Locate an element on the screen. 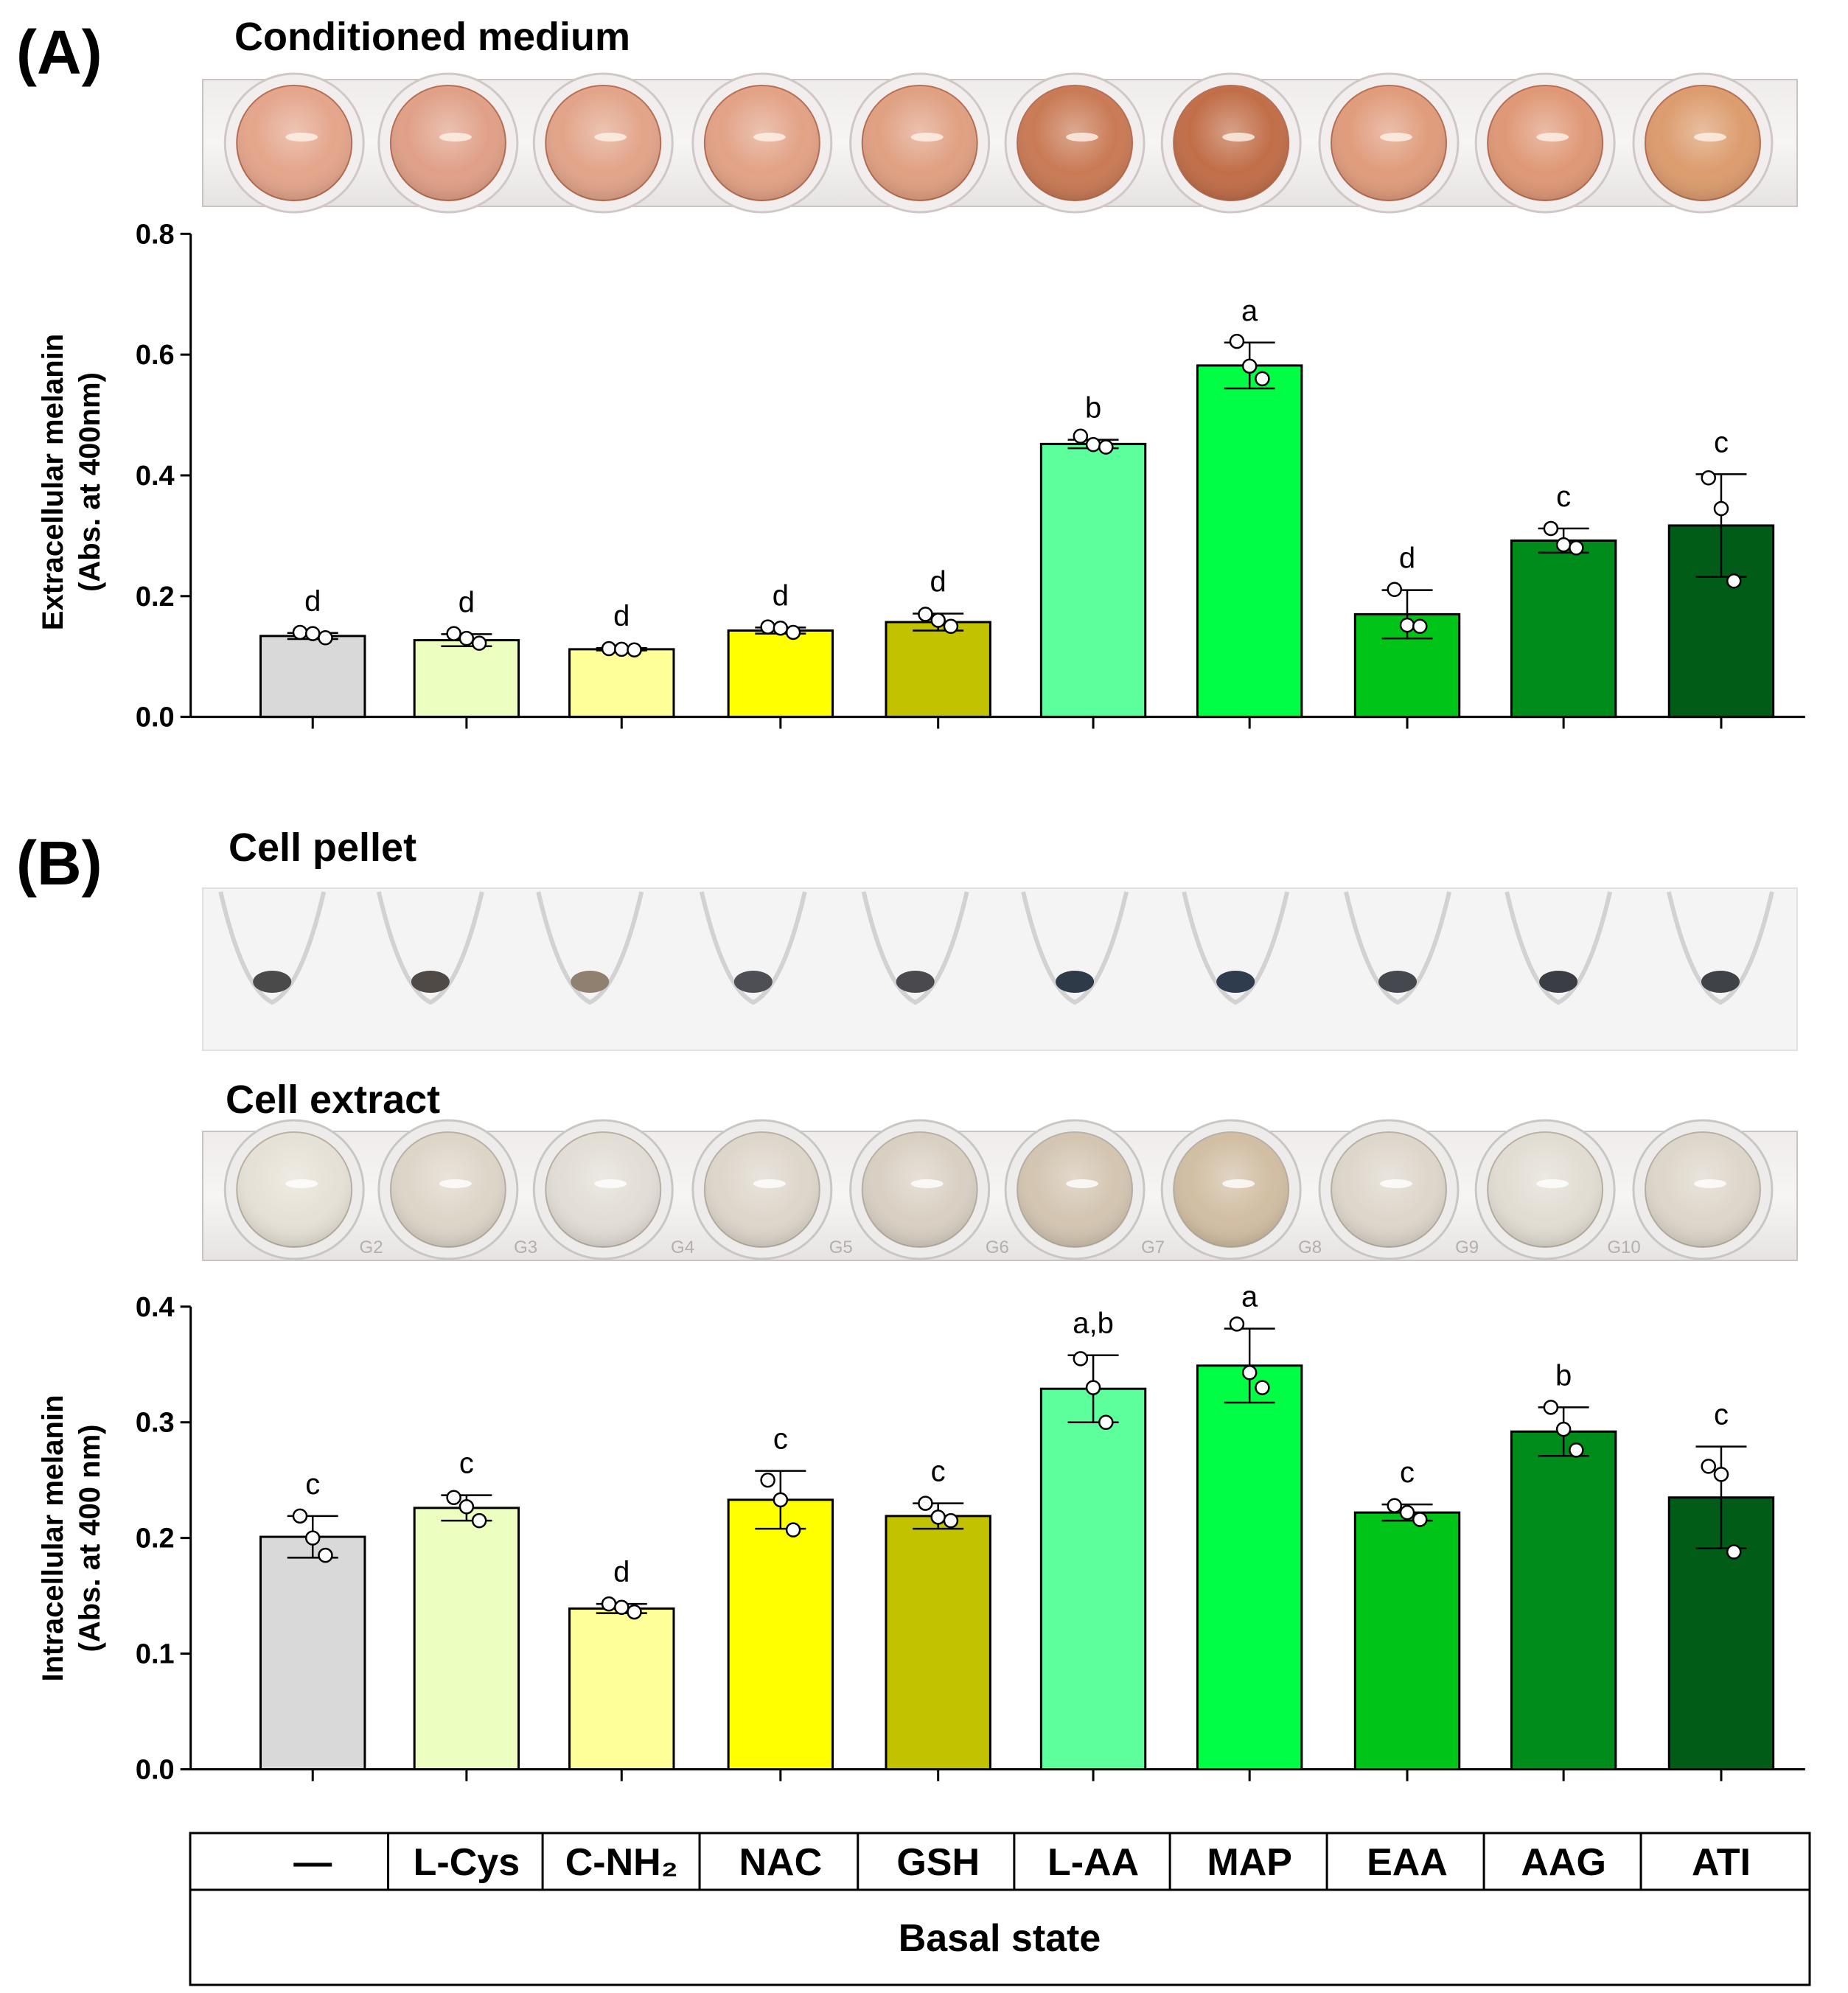 The image size is (1848, 1993). treatment-label-9: ATI is located at coordinates (1721, 1863).